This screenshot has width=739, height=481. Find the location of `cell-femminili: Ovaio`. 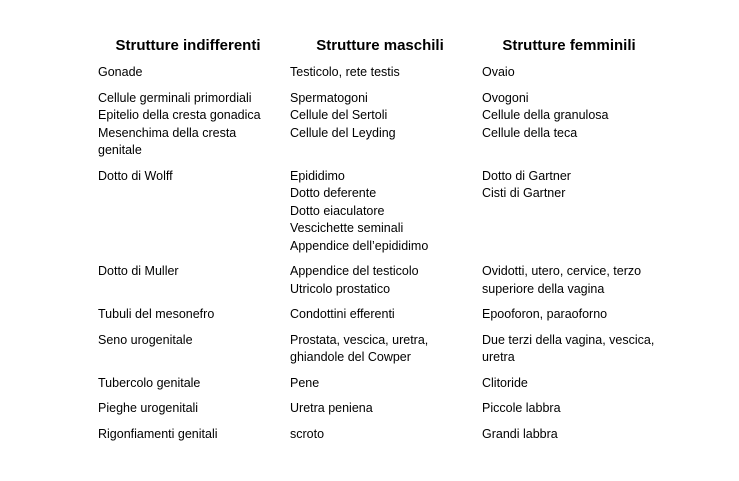

cell-femminili: Ovaio is located at coordinates (569, 77).